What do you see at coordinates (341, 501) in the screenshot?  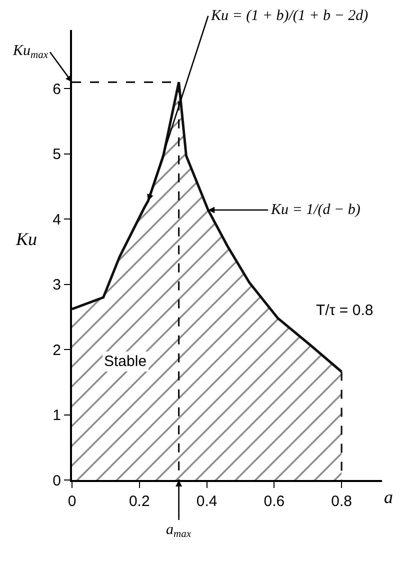 I see `x-tick-label: 0.8` at bounding box center [341, 501].